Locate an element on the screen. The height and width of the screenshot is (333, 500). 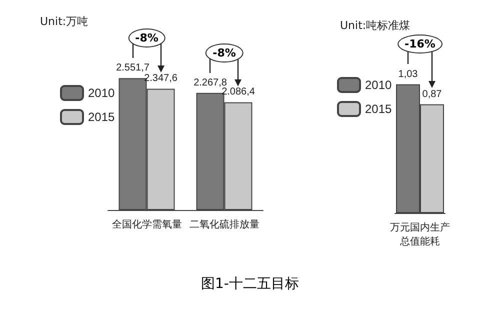
data-label: 2.267,8 is located at coordinates (211, 82).